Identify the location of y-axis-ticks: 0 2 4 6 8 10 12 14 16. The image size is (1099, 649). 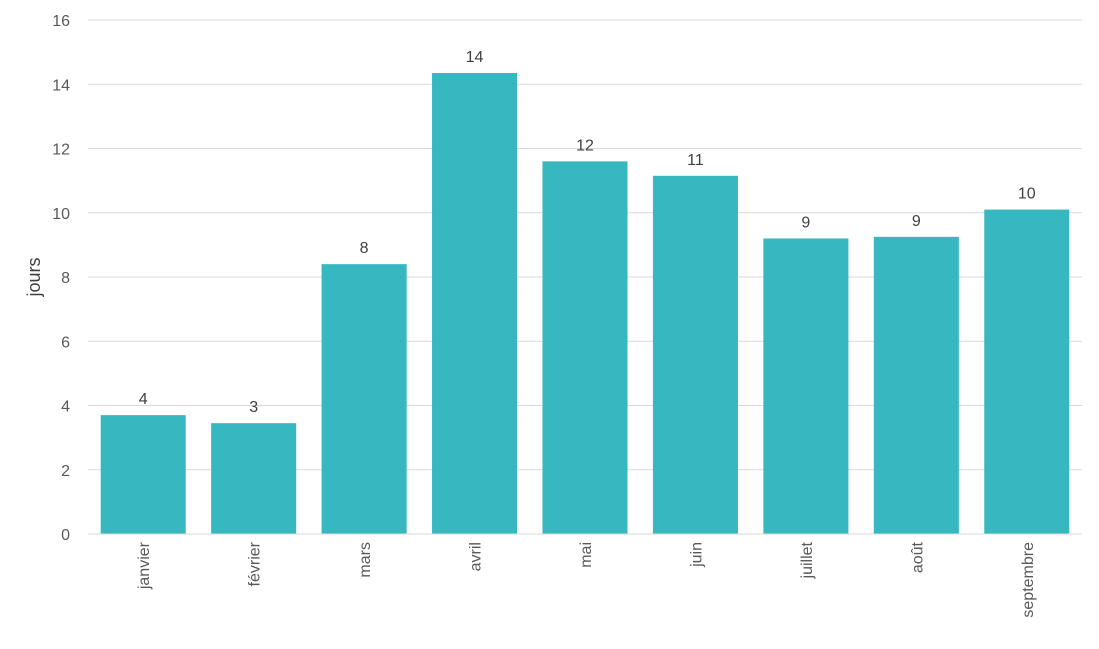
(61, 278).